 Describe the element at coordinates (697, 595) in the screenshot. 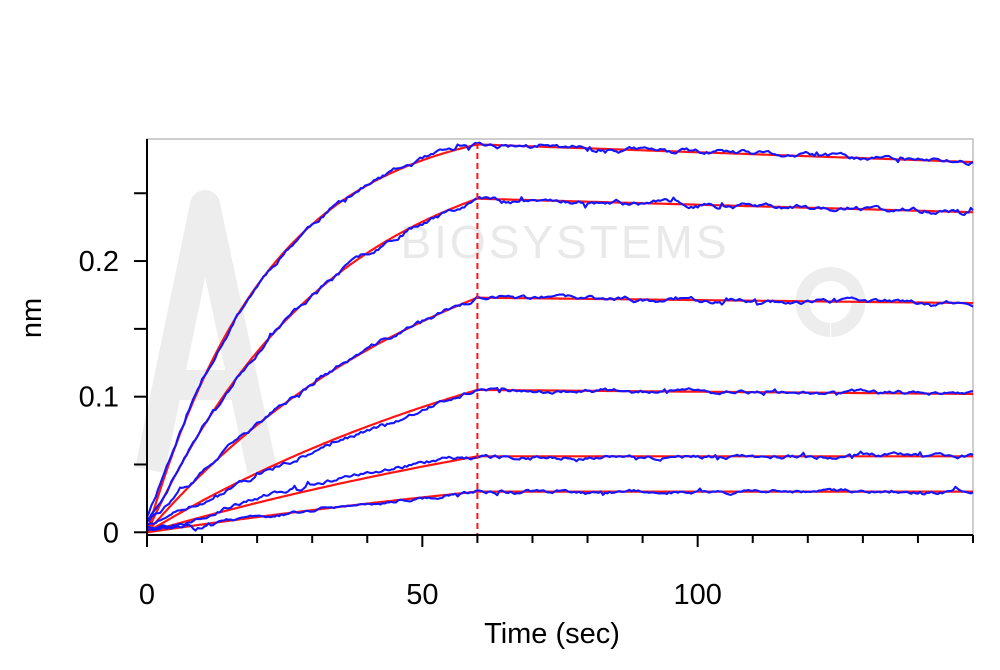

I see `x-tick-label-100: 100` at that location.